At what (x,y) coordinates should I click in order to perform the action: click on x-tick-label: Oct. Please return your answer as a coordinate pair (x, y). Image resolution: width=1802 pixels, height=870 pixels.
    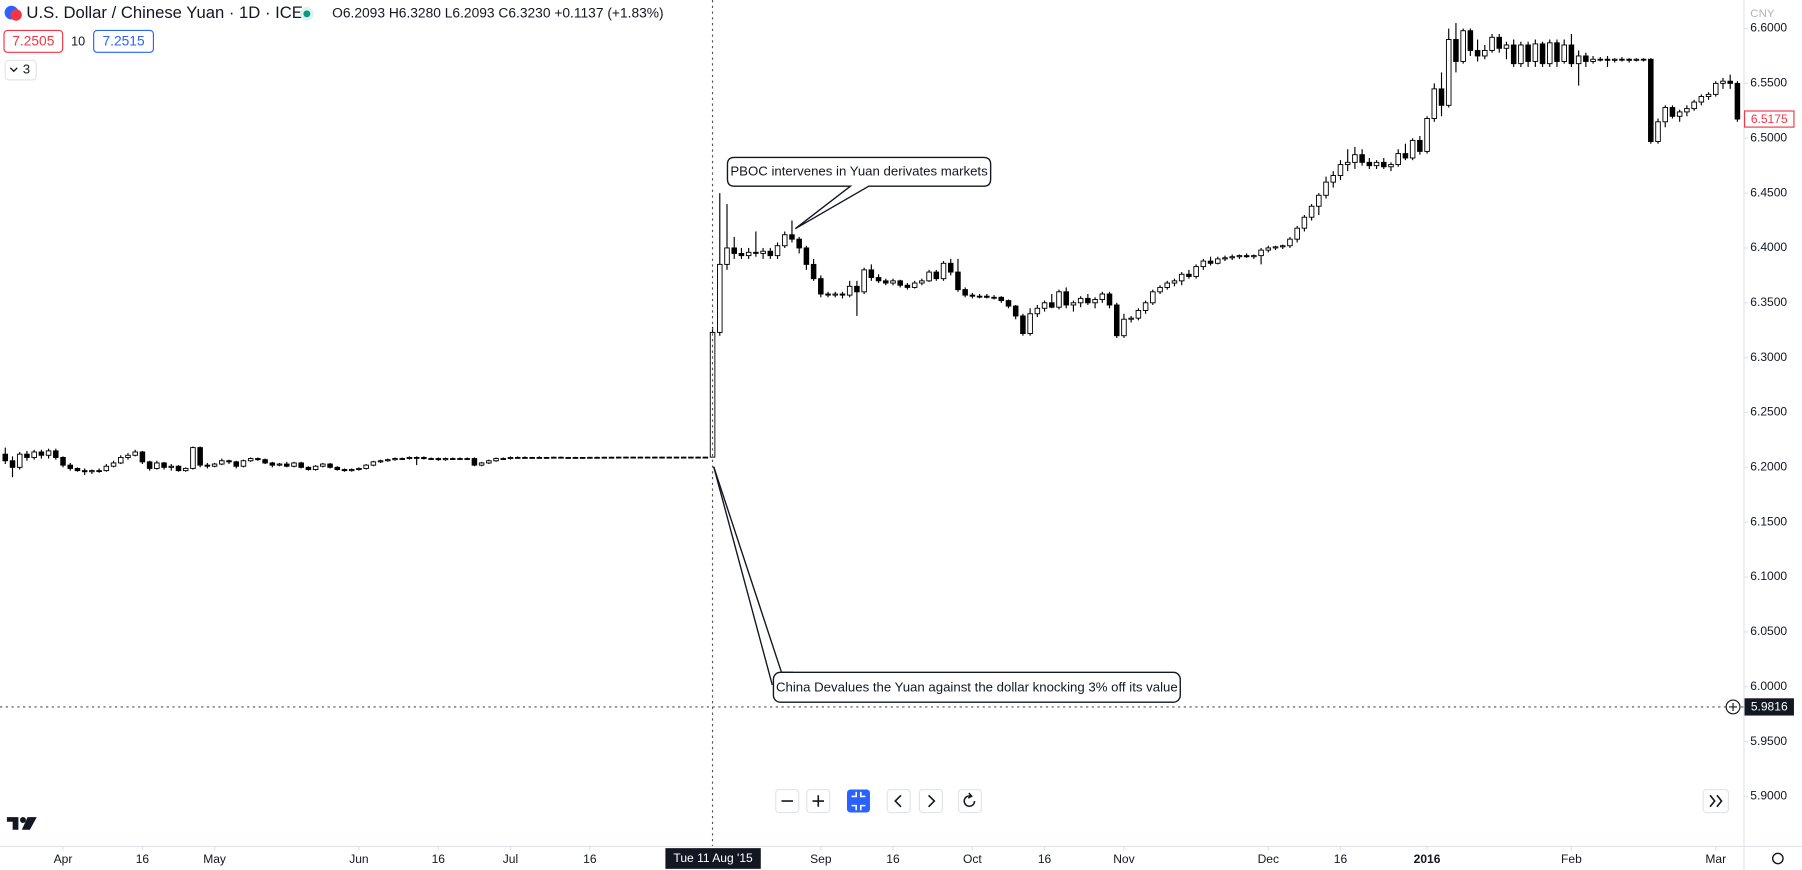
    Looking at the image, I should click on (972, 859).